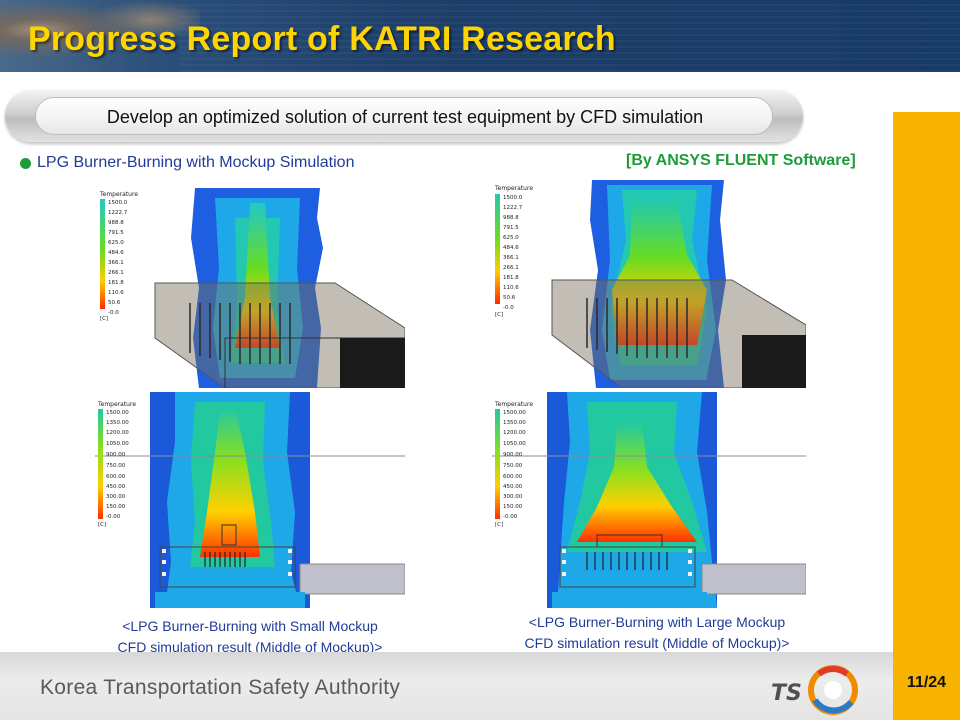 The width and height of the screenshot is (960, 720). I want to click on organization-name: Korea Transportation Safety Authority, so click(220, 687).